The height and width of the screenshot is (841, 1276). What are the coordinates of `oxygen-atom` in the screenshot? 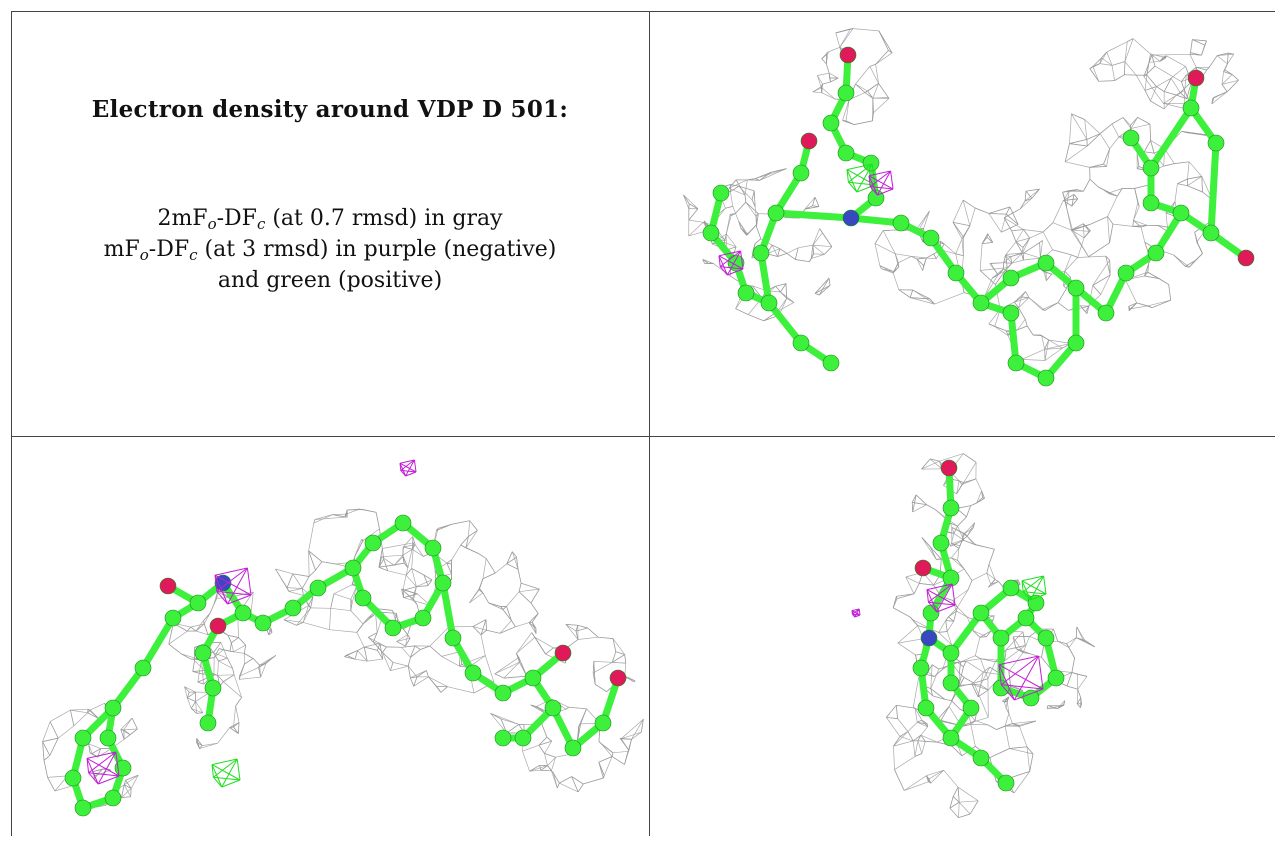 It's located at (923, 568).